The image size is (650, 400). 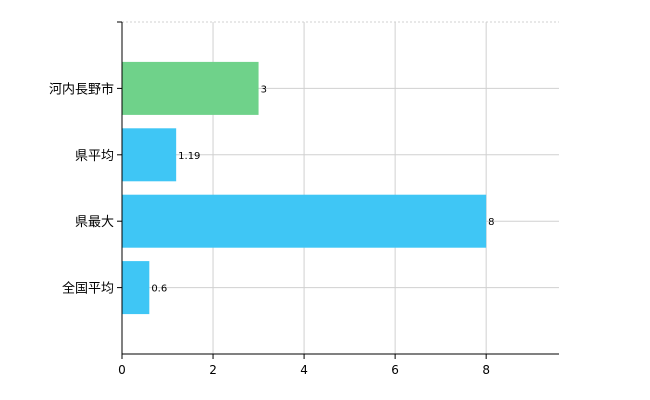 What do you see at coordinates (264, 89) in the screenshot?
I see `data-label: 3` at bounding box center [264, 89].